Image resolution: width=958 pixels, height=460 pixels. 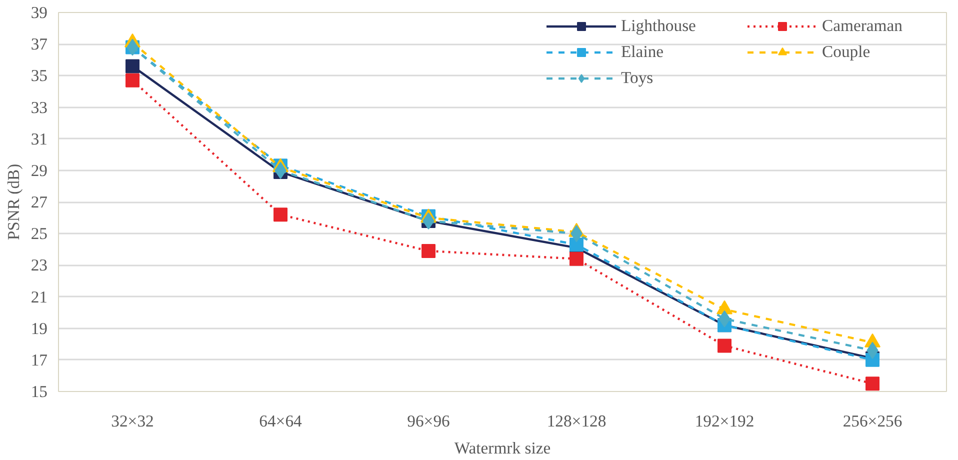 I want to click on y-tick-label: 19, so click(x=39, y=328).